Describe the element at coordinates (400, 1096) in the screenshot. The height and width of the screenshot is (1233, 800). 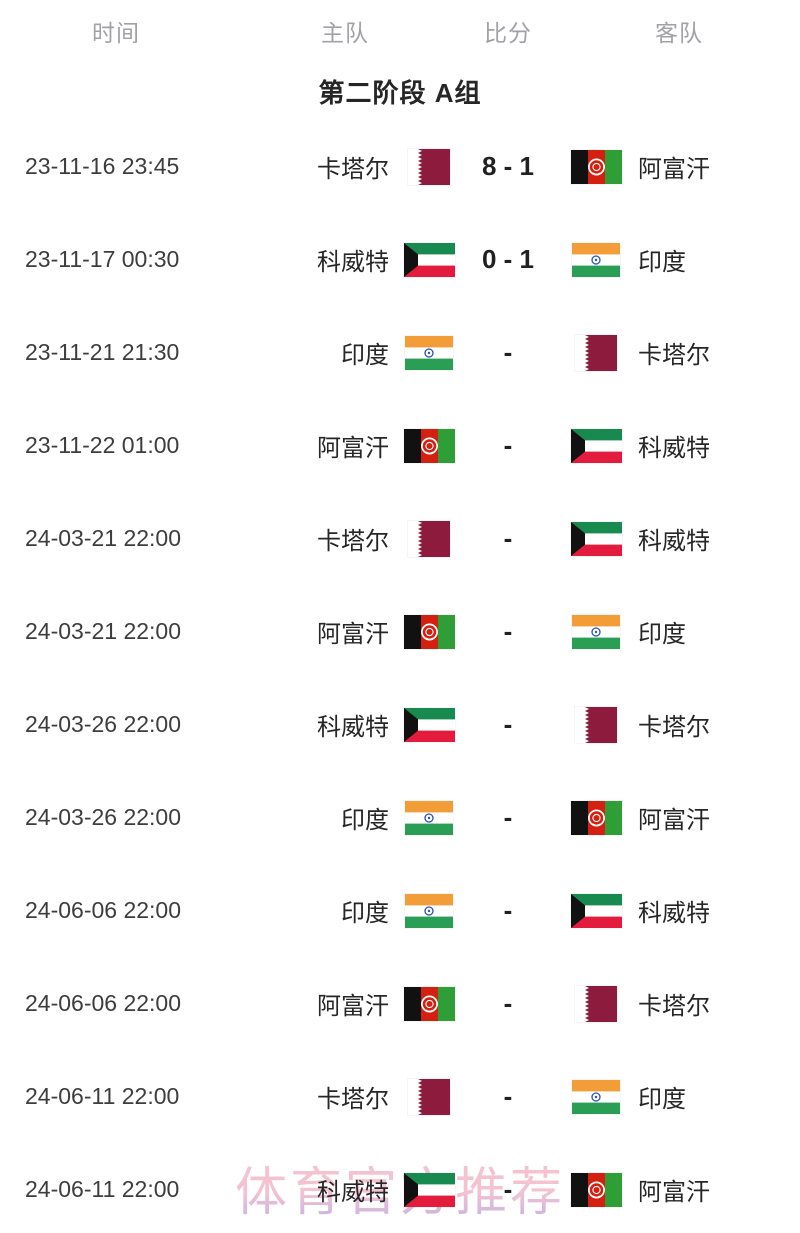
I see `match-row: 24-06-11 22:00 卡塔尔 - 印度` at that location.